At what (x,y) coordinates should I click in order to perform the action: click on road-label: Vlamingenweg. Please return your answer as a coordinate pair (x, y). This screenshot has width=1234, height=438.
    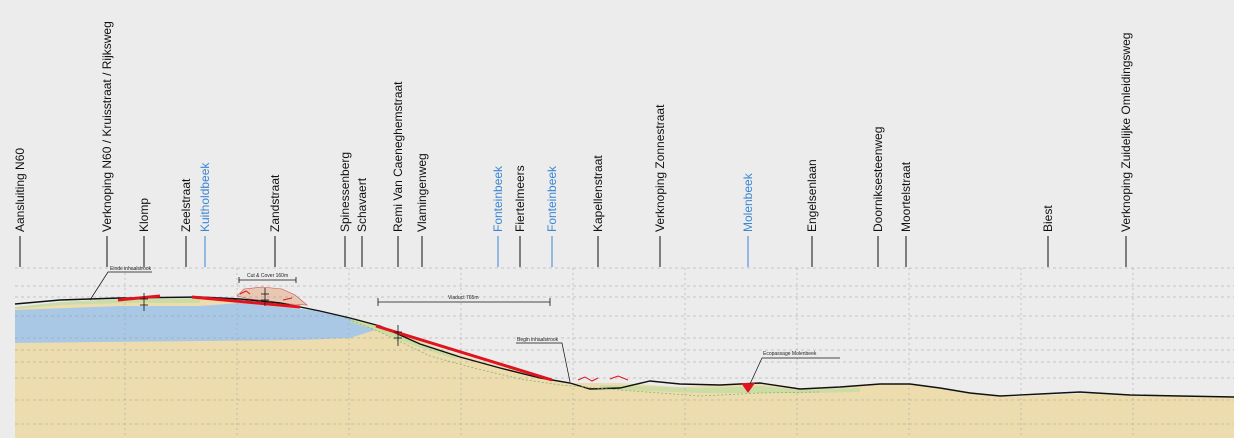
    Looking at the image, I should click on (422, 192).